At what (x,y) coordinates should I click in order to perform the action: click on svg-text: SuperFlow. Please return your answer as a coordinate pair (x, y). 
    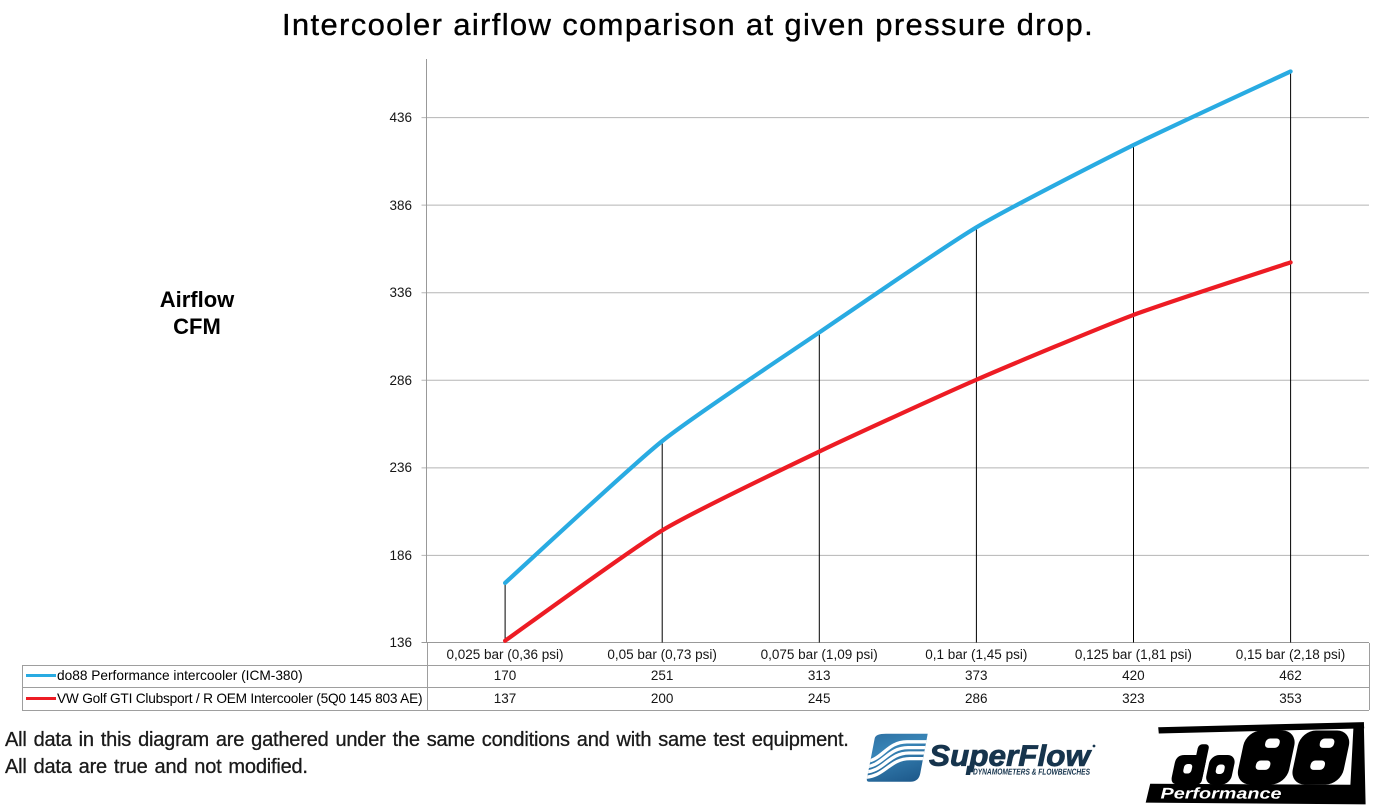
    Looking at the image, I should click on (1010, 756).